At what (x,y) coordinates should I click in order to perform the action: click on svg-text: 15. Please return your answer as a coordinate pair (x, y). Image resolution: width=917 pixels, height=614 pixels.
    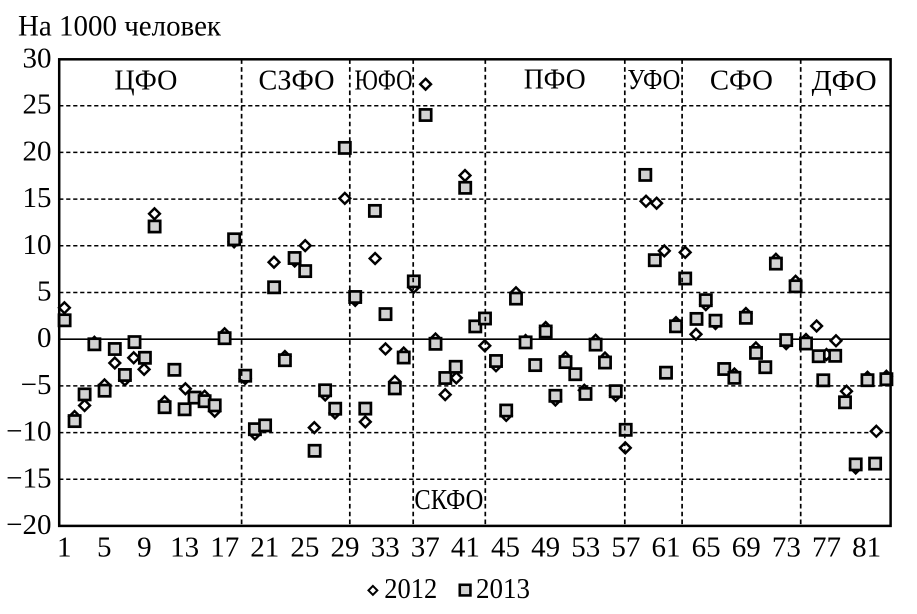
    Looking at the image, I should click on (37, 198).